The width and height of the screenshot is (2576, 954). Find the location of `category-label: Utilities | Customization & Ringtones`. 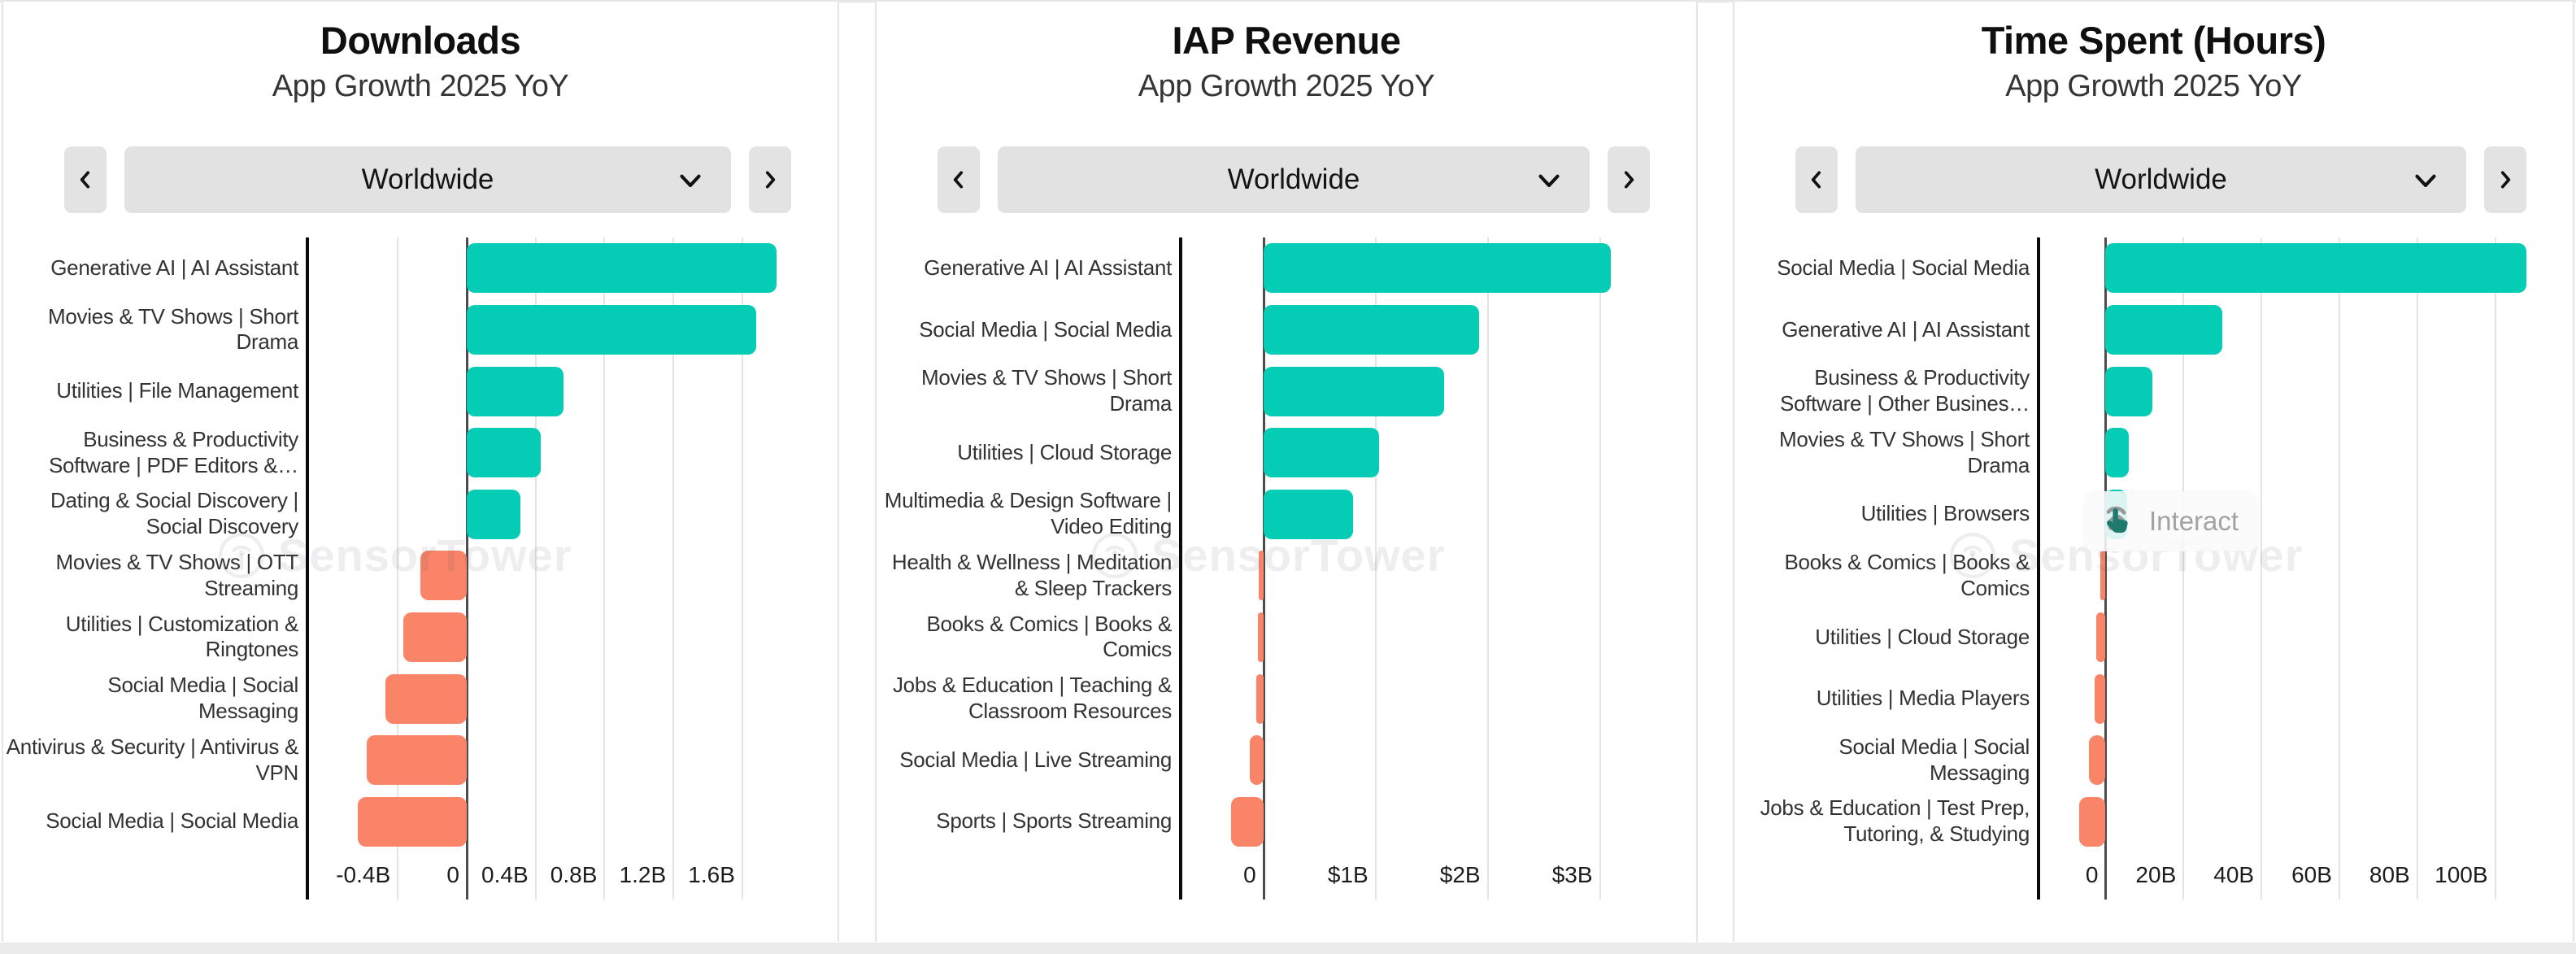

category-label: Utilities | Customization & Ringtones is located at coordinates (182, 637).